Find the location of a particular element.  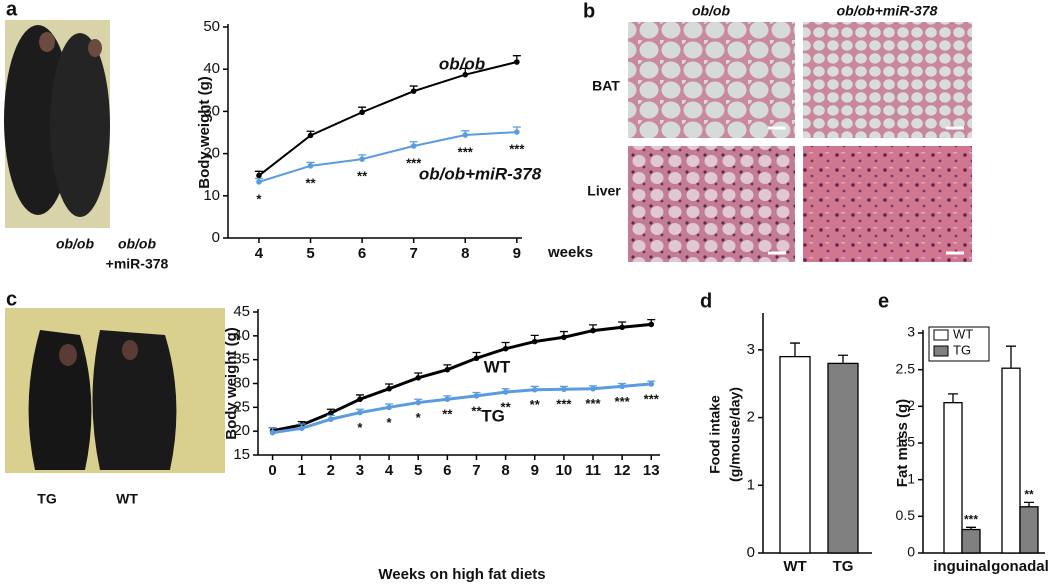

y-axis-label: Body weight (g) is located at coordinates (231, 383).